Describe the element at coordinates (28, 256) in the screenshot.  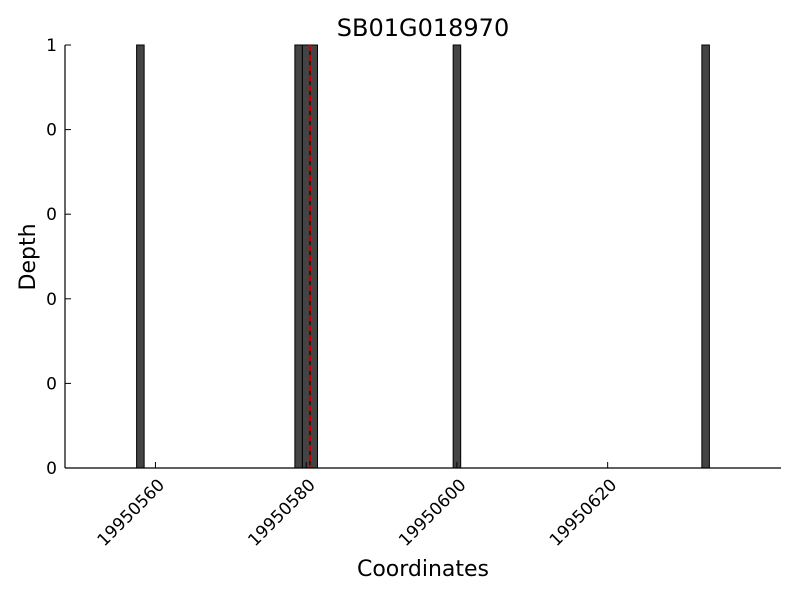
I see `y-axis-label: Depth` at that location.